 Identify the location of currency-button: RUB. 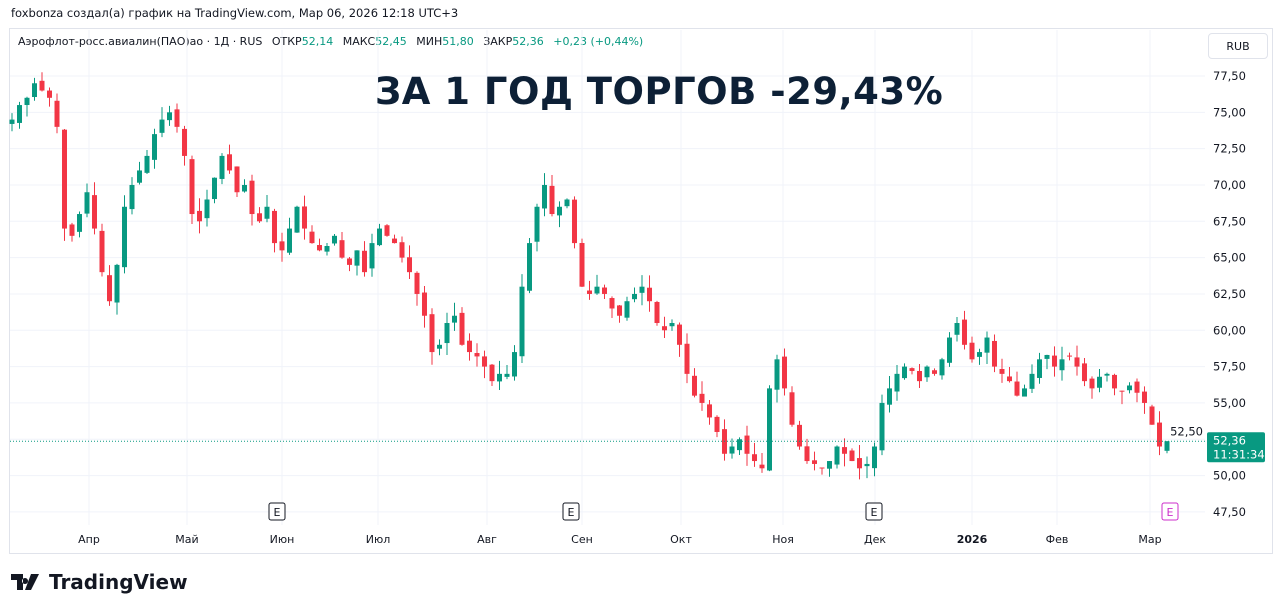
(1238, 46).